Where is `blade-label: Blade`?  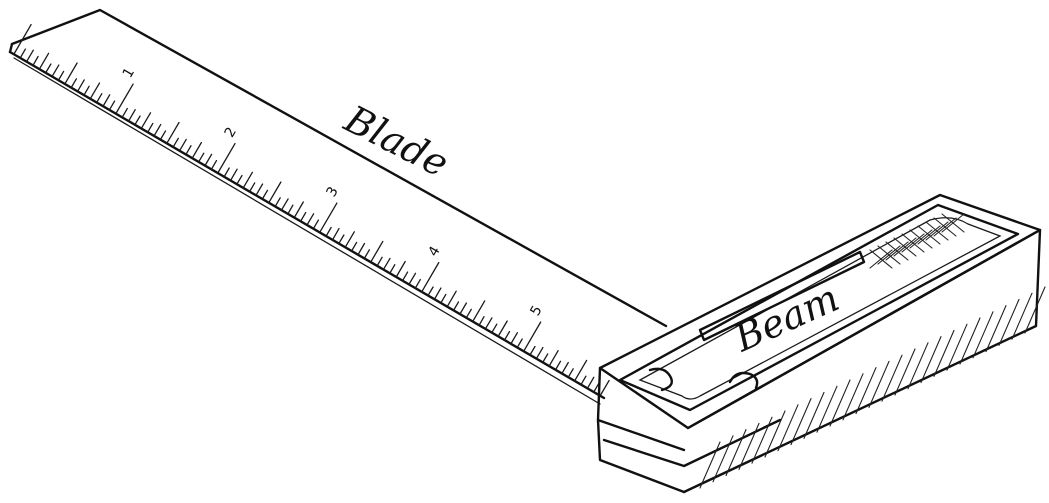
blade-label: Blade is located at coordinates (396, 140).